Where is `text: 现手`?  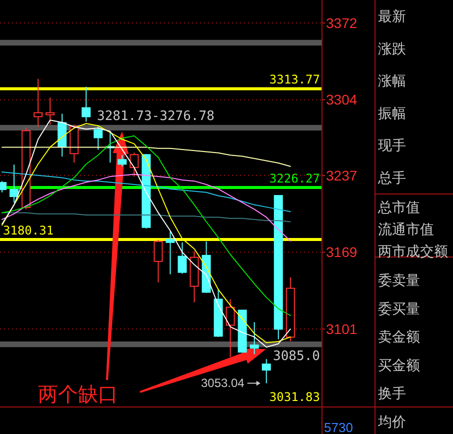
text: 现手 is located at coordinates (392, 146).